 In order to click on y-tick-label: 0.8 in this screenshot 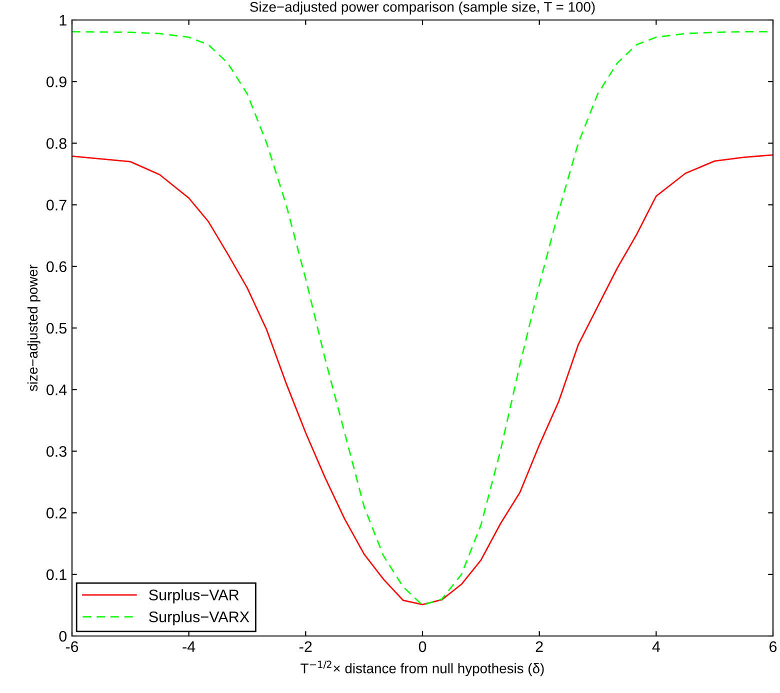, I will do `click(56, 143)`.